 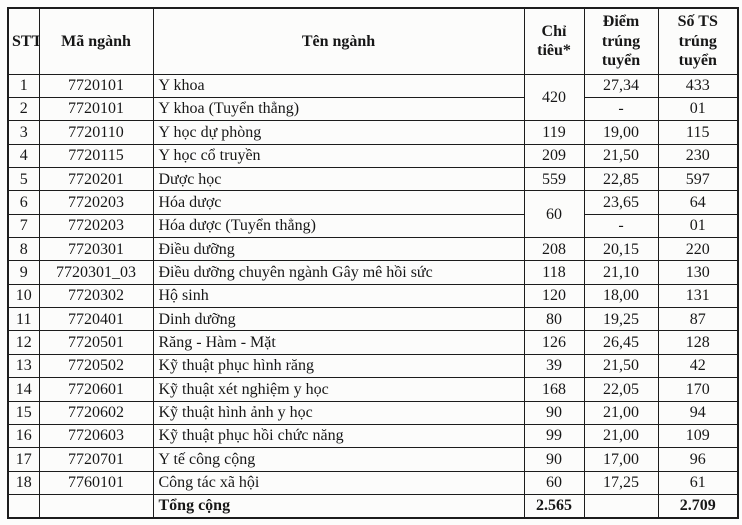 What do you see at coordinates (23, 179) in the screenshot?
I see `cell-stt: 5` at bounding box center [23, 179].